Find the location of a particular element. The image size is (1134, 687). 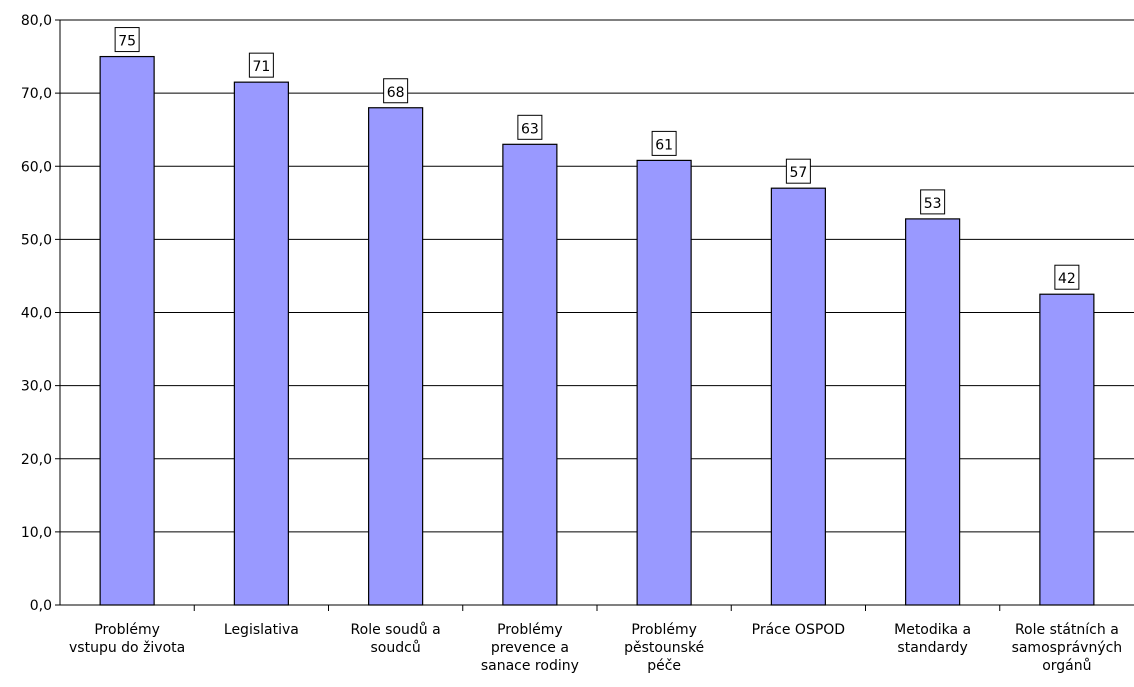

y-tick-label: 70,0 is located at coordinates (36, 94).